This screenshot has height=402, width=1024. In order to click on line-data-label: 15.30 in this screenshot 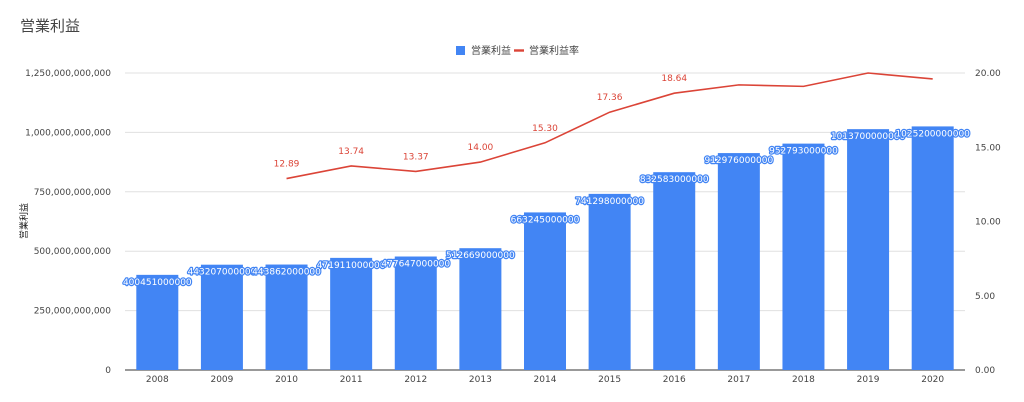, I will do `click(545, 129)`.